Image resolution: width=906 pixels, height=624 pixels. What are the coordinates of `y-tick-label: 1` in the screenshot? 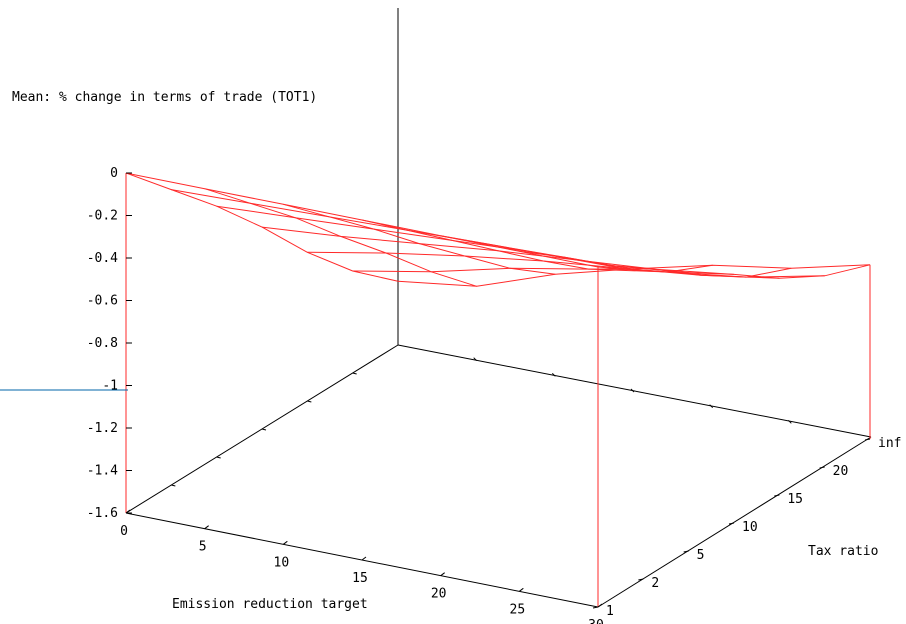 It's located at (610, 611).